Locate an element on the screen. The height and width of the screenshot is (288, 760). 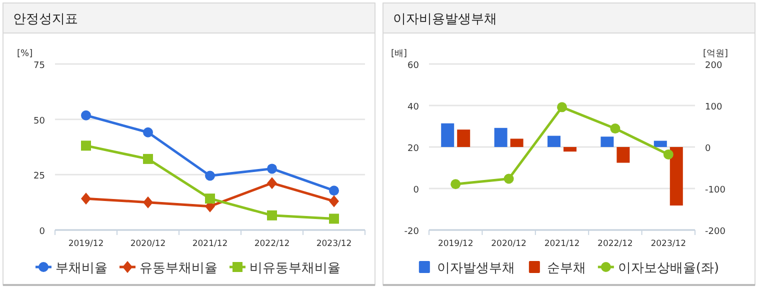
chart-title: 안정성지표 is located at coordinates (45, 19).